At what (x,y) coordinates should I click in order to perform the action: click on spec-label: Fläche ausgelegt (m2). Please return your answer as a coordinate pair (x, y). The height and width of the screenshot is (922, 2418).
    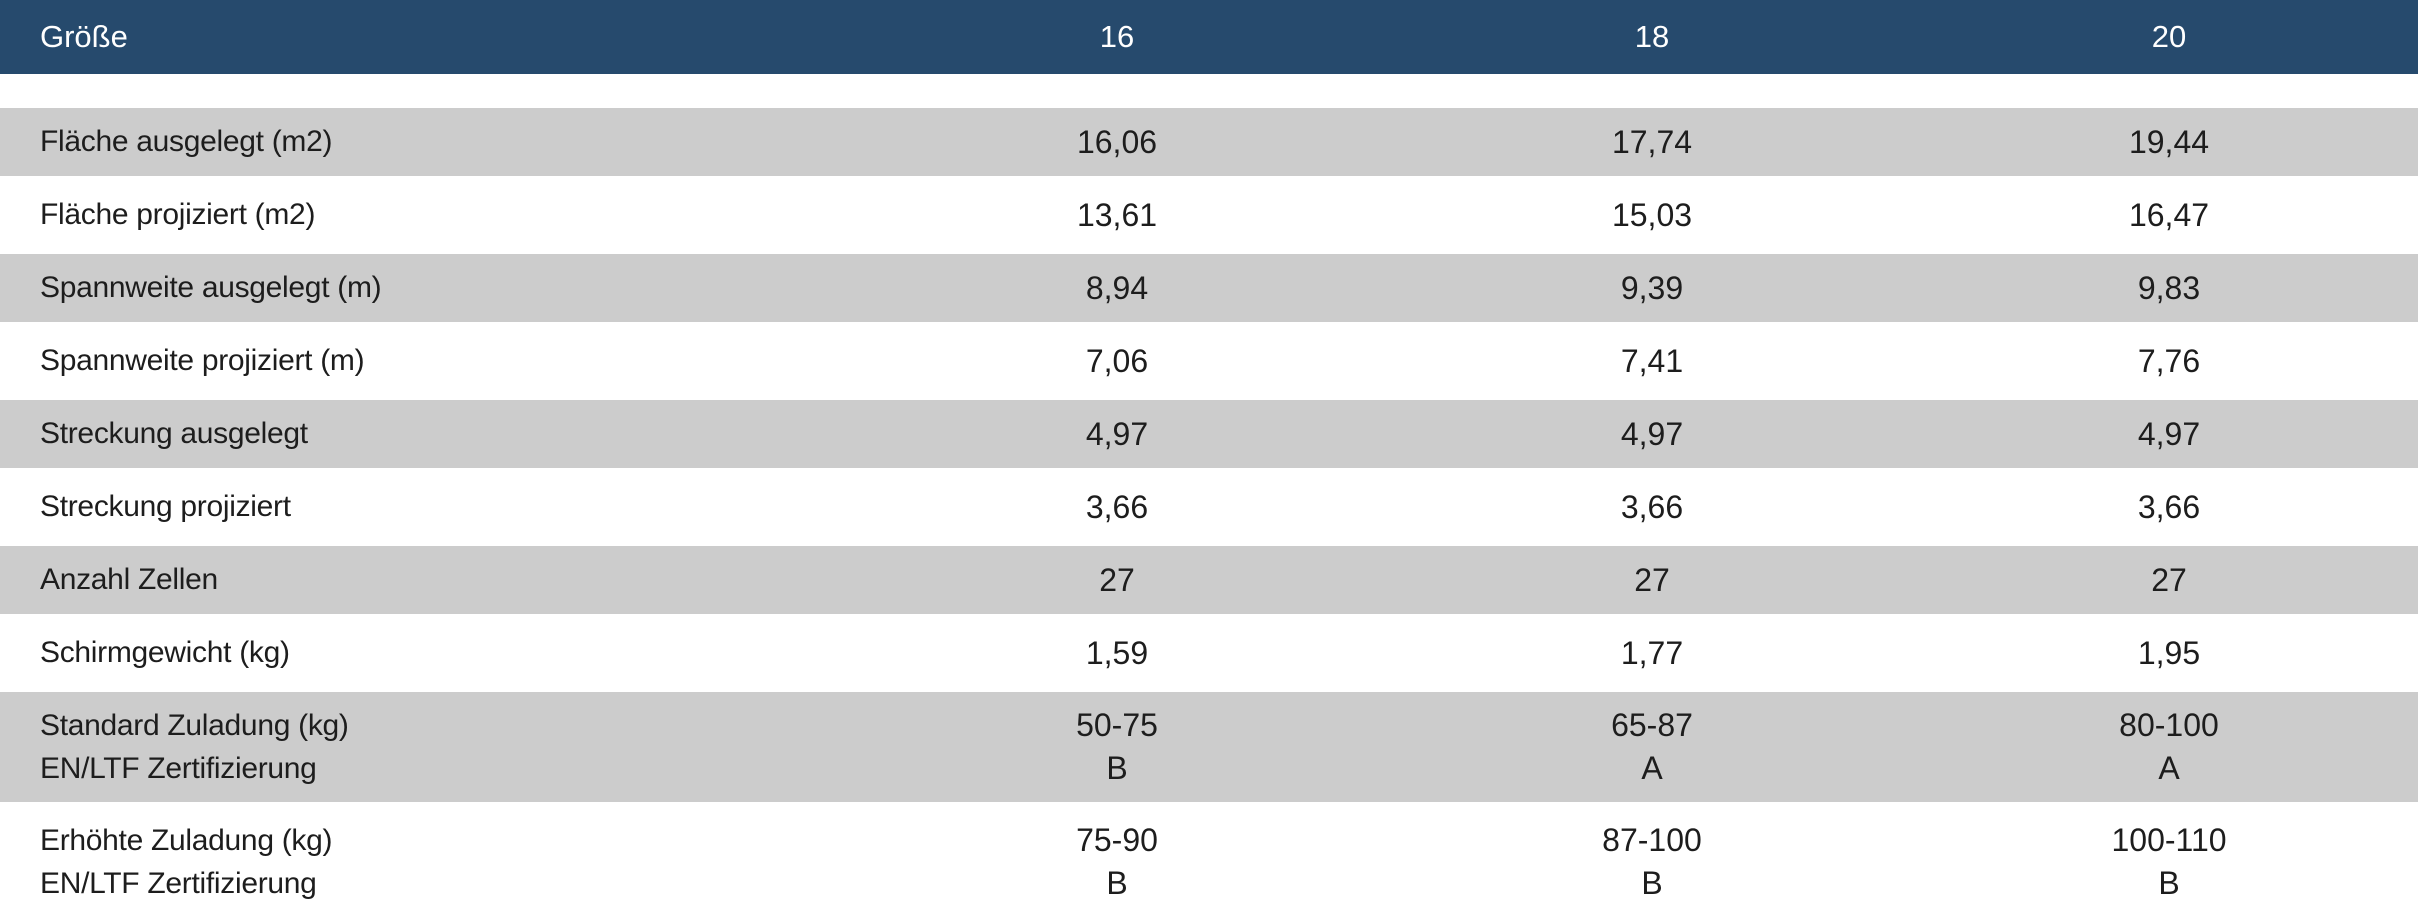
    Looking at the image, I should click on (425, 142).